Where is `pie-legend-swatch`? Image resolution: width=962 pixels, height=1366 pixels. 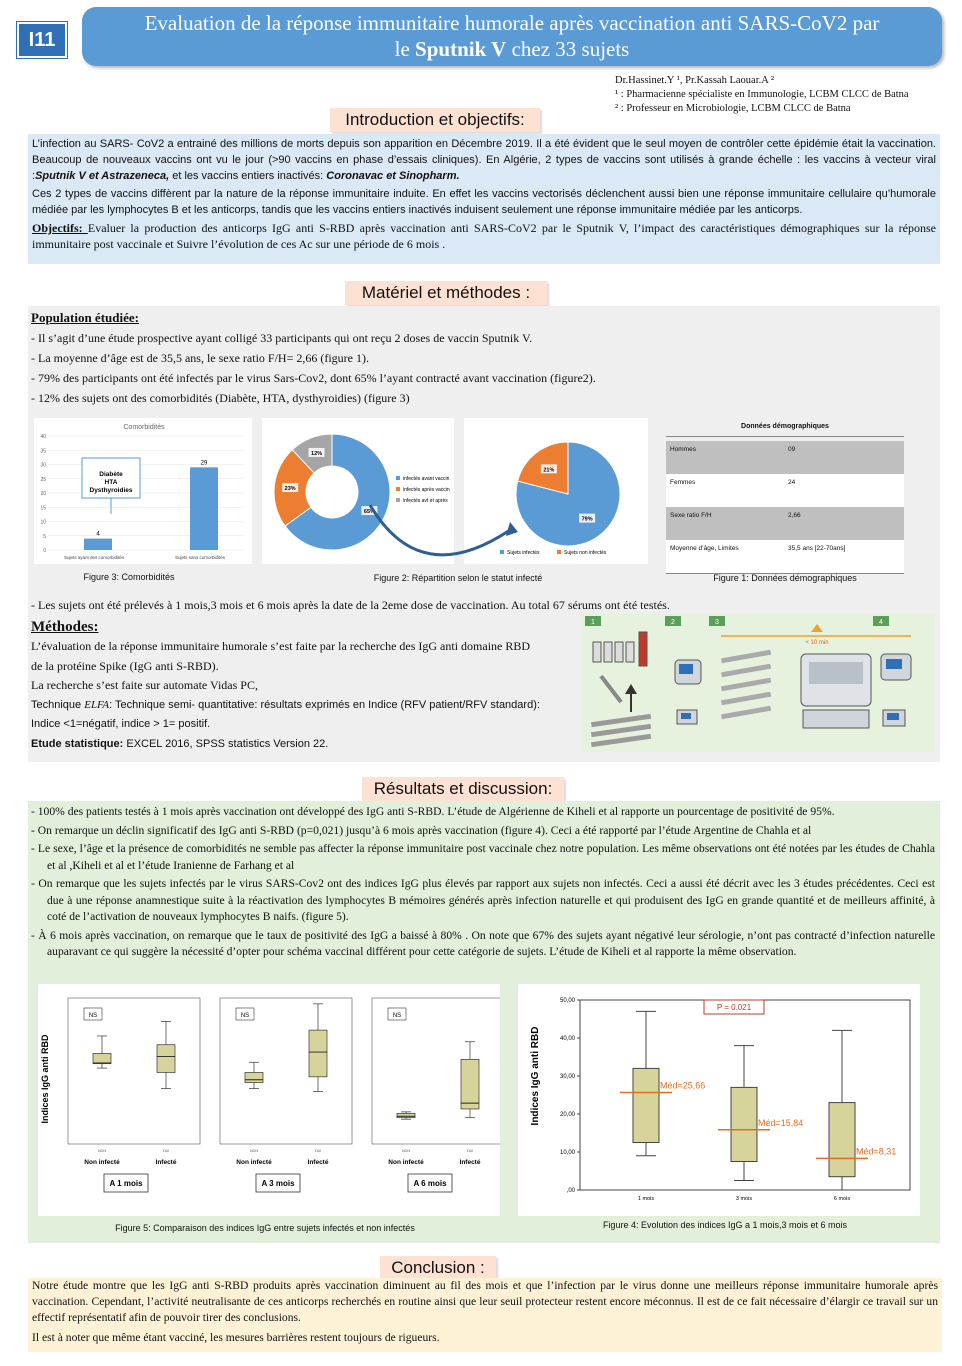
pie-legend-swatch is located at coordinates (559, 552).